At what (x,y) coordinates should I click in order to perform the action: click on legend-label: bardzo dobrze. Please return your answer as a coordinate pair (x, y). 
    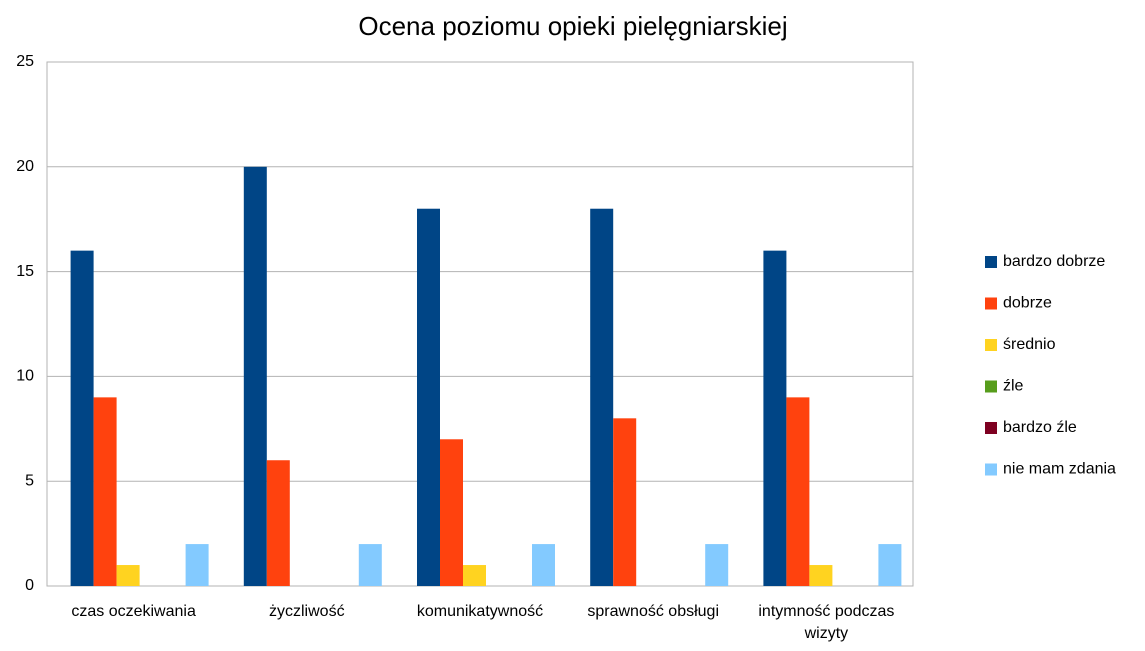
    Looking at the image, I should click on (1054, 261).